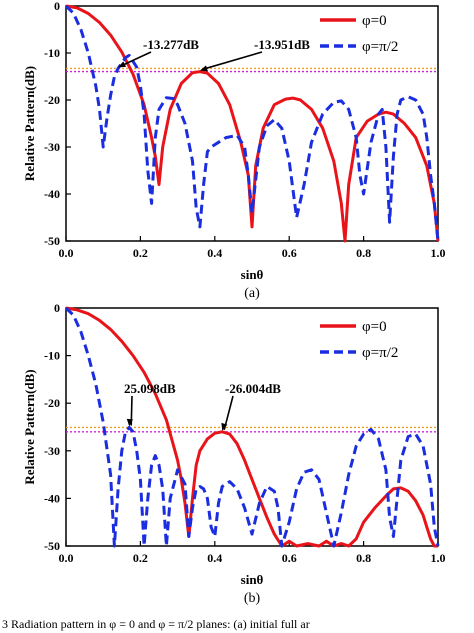 Image resolution: width=474 pixels, height=633 pixels. Describe the element at coordinates (150, 388) in the screenshot. I see `annotation-label: 25.098dB` at that location.